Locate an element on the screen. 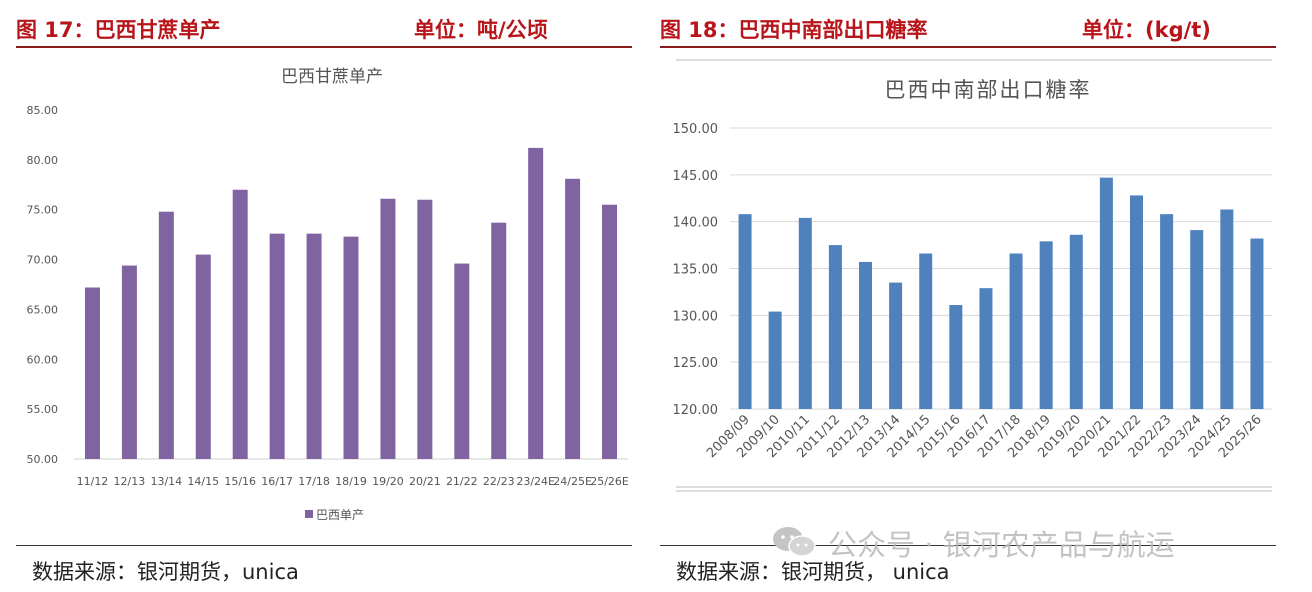 This screenshot has height=592, width=1312. left-x-tick-label: 18/19 is located at coordinates (351, 481).